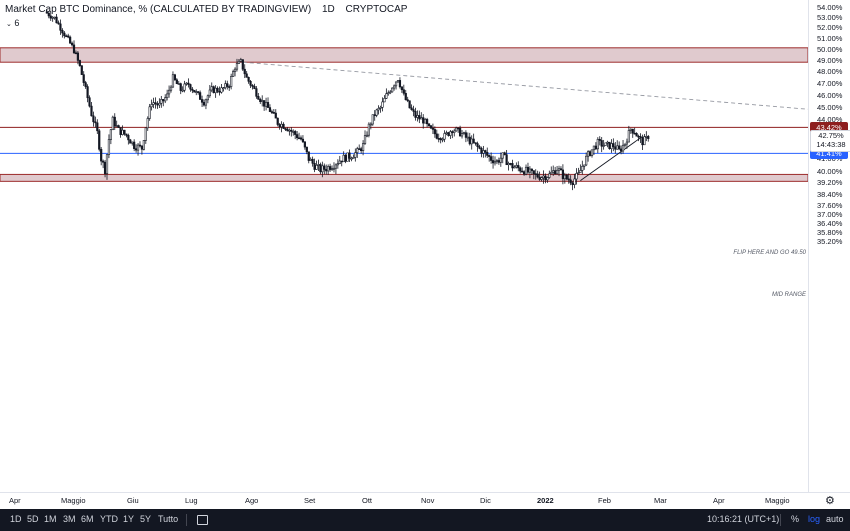  What do you see at coordinates (328, 9) in the screenshot?
I see `interval-label: 1D` at bounding box center [328, 9].